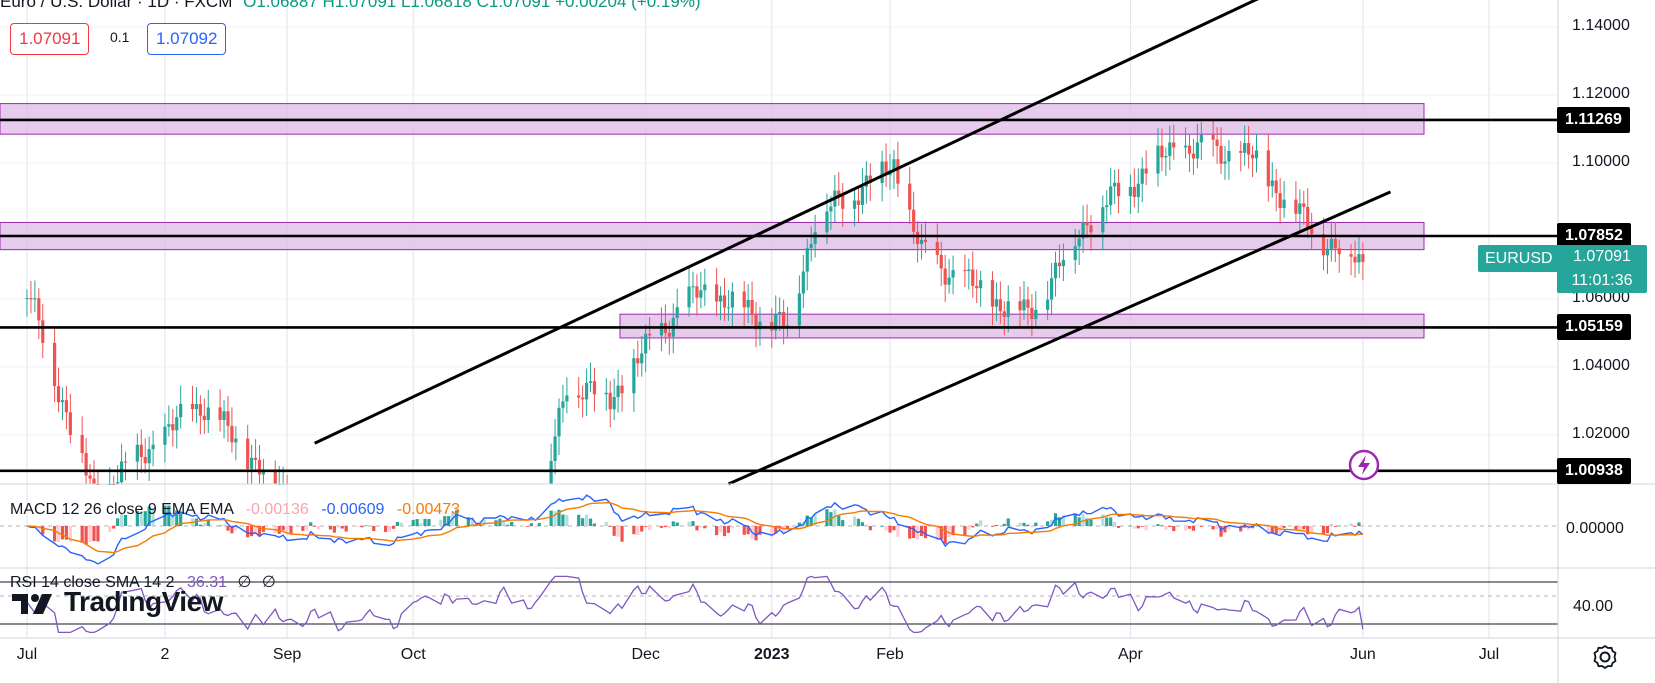 The height and width of the screenshot is (683, 1655). I want to click on symbol-title: Euro / U.S. Dollar · 1D · FXCM, so click(116, 5).